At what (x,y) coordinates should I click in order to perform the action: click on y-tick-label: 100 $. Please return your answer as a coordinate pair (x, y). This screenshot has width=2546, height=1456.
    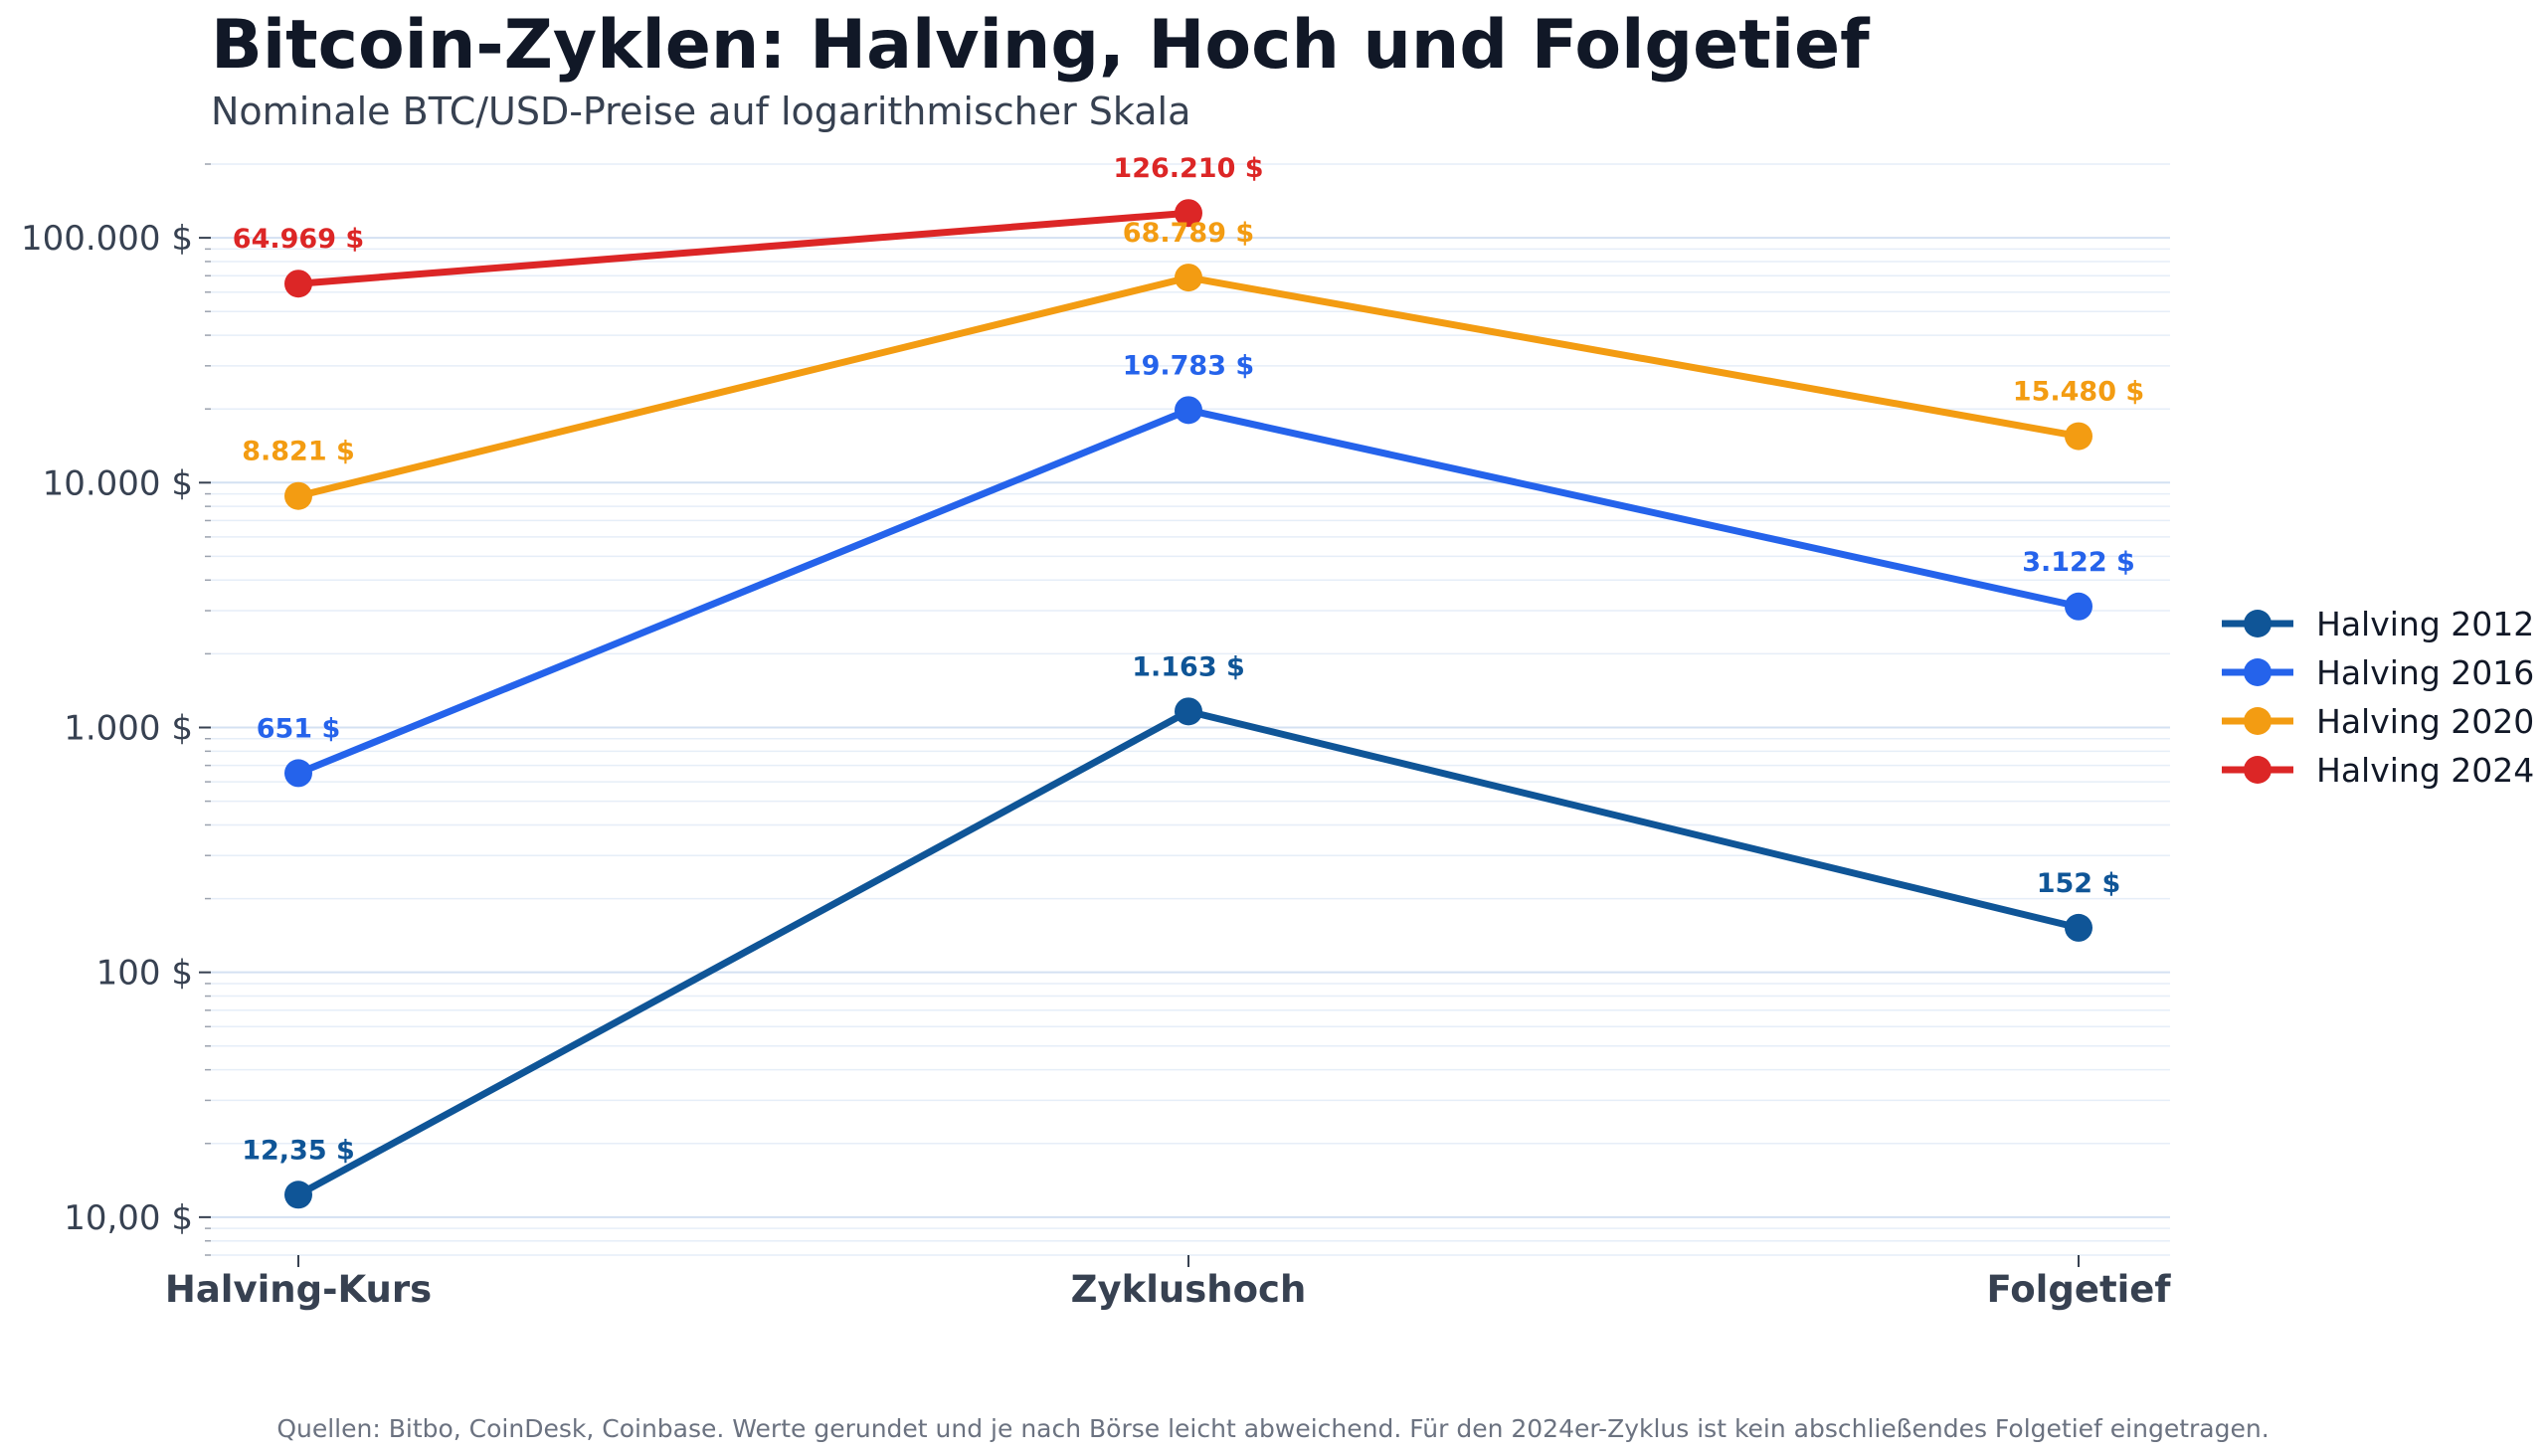
    Looking at the image, I should click on (144, 974).